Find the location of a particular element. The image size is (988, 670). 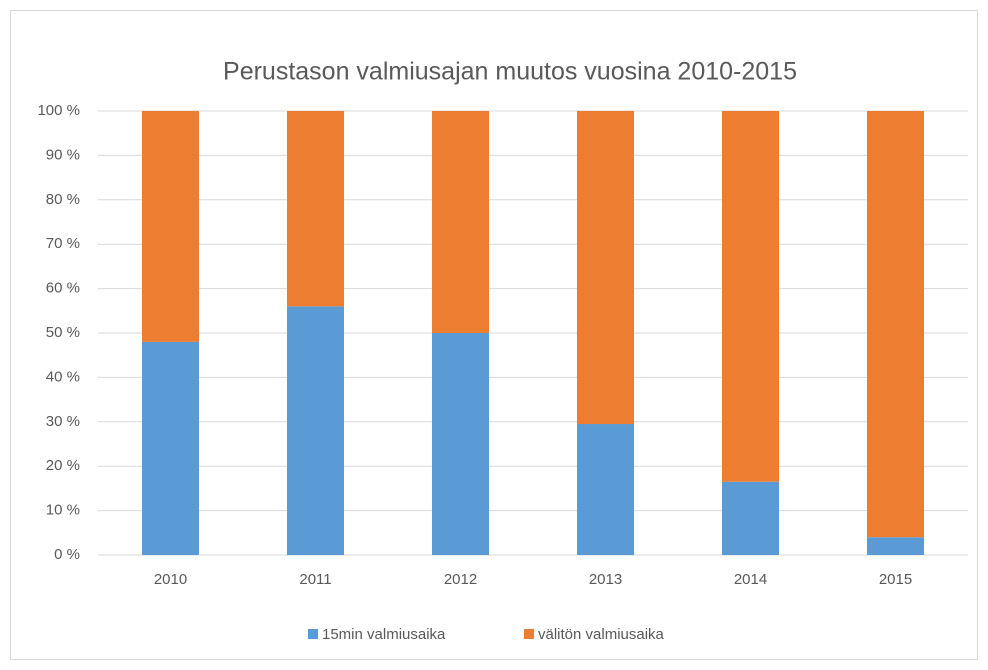

x-tick-label: 2014 is located at coordinates (750, 579).